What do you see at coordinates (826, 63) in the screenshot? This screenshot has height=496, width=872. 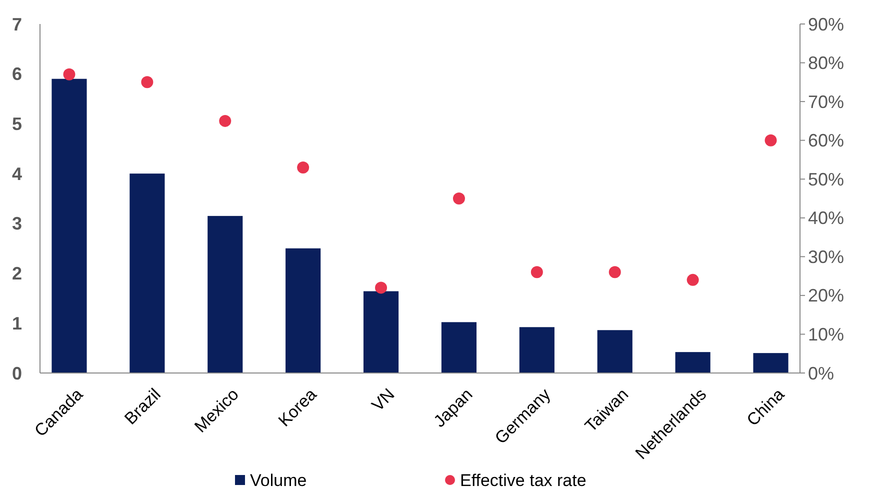 I see `y2-tick-label: 80%` at bounding box center [826, 63].